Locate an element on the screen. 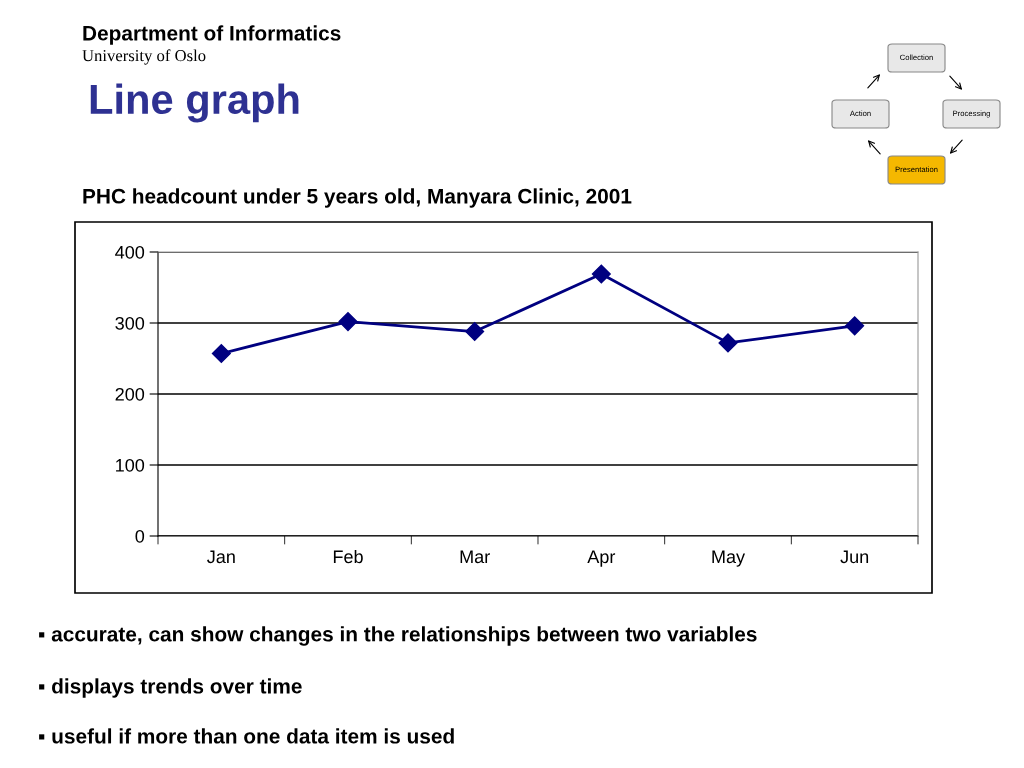 This screenshot has height=768, width=1024. y-tick-label: 300 is located at coordinates (130, 323).